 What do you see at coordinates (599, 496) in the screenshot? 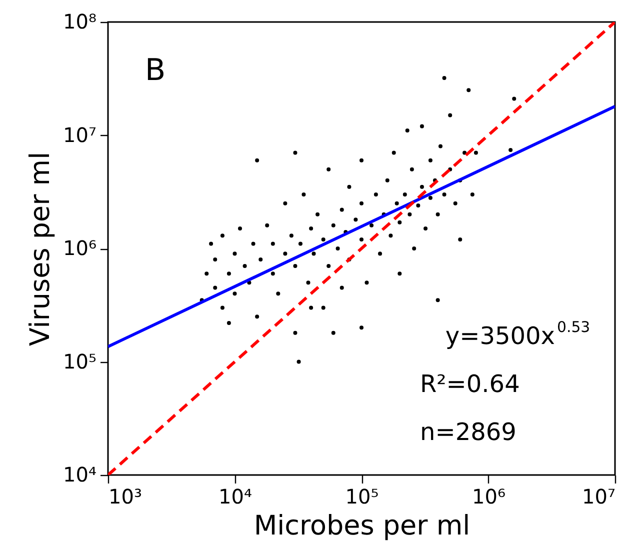
I see `x-tick-label: 10⁷` at bounding box center [599, 496].